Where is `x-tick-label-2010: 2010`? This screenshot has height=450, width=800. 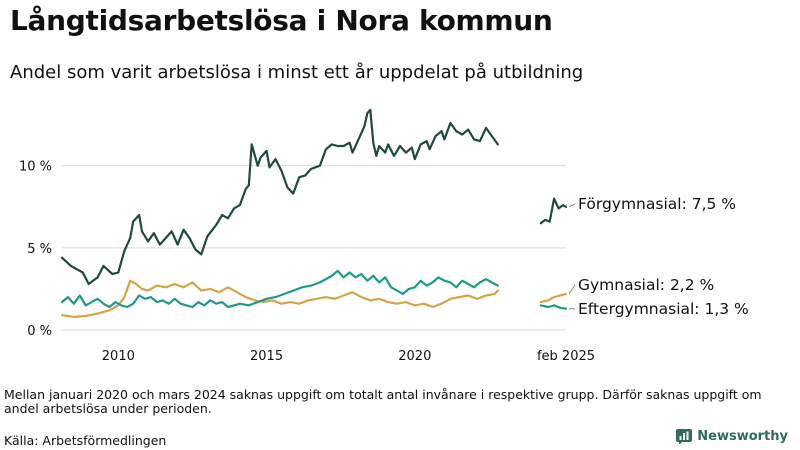 x-tick-label-2010: 2010 is located at coordinates (118, 356).